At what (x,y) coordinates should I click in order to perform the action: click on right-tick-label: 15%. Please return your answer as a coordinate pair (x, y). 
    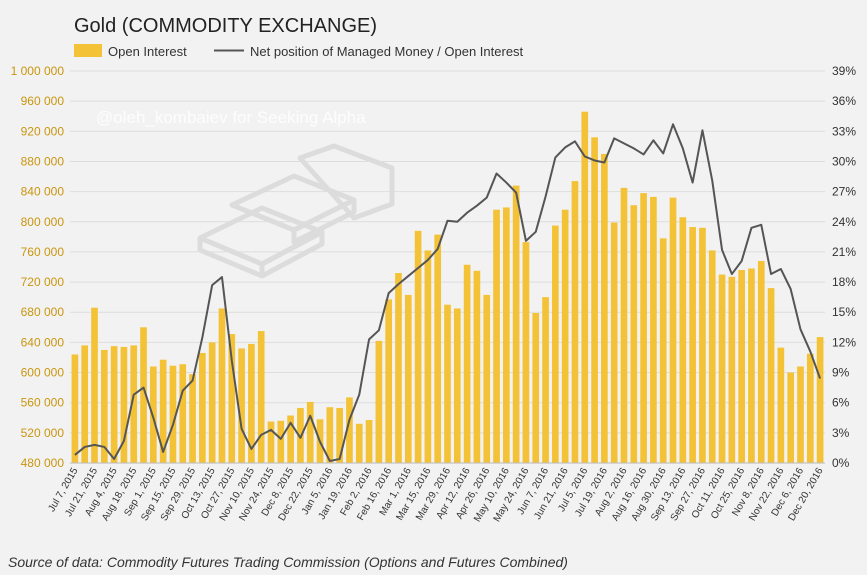
    Looking at the image, I should click on (844, 312).